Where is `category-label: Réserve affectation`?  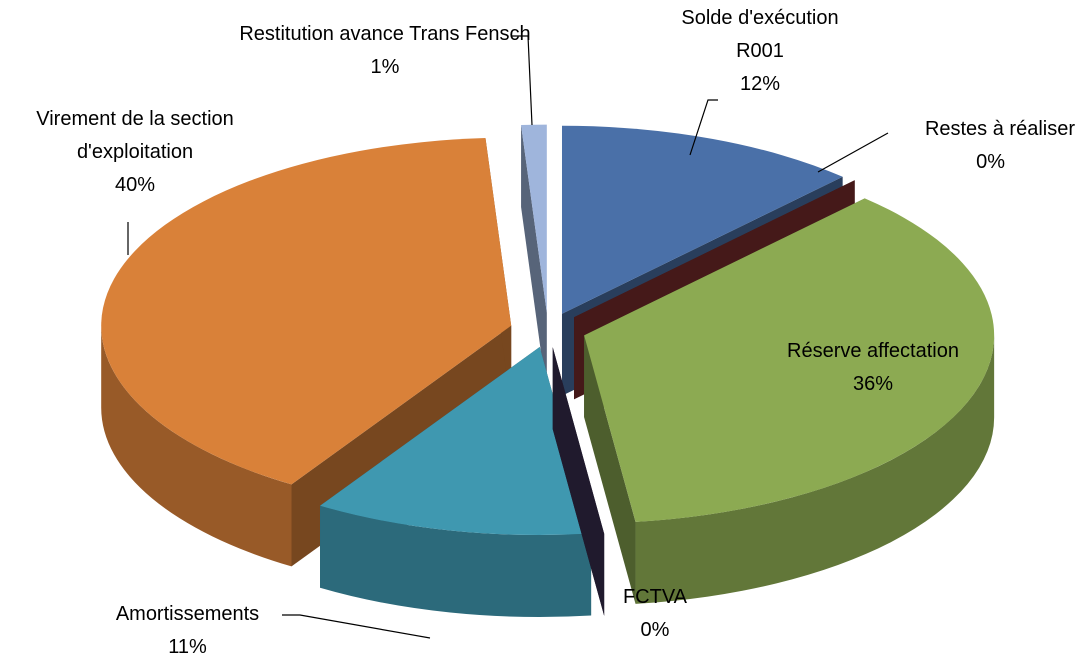
category-label: Réserve affectation is located at coordinates (873, 351).